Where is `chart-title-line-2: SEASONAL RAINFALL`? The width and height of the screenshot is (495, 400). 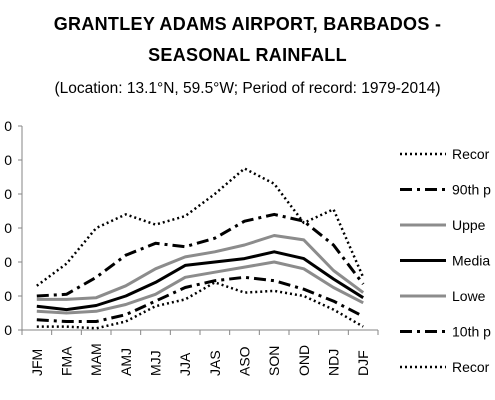 chart-title-line-2: SEASONAL RAINFALL is located at coordinates (247, 55).